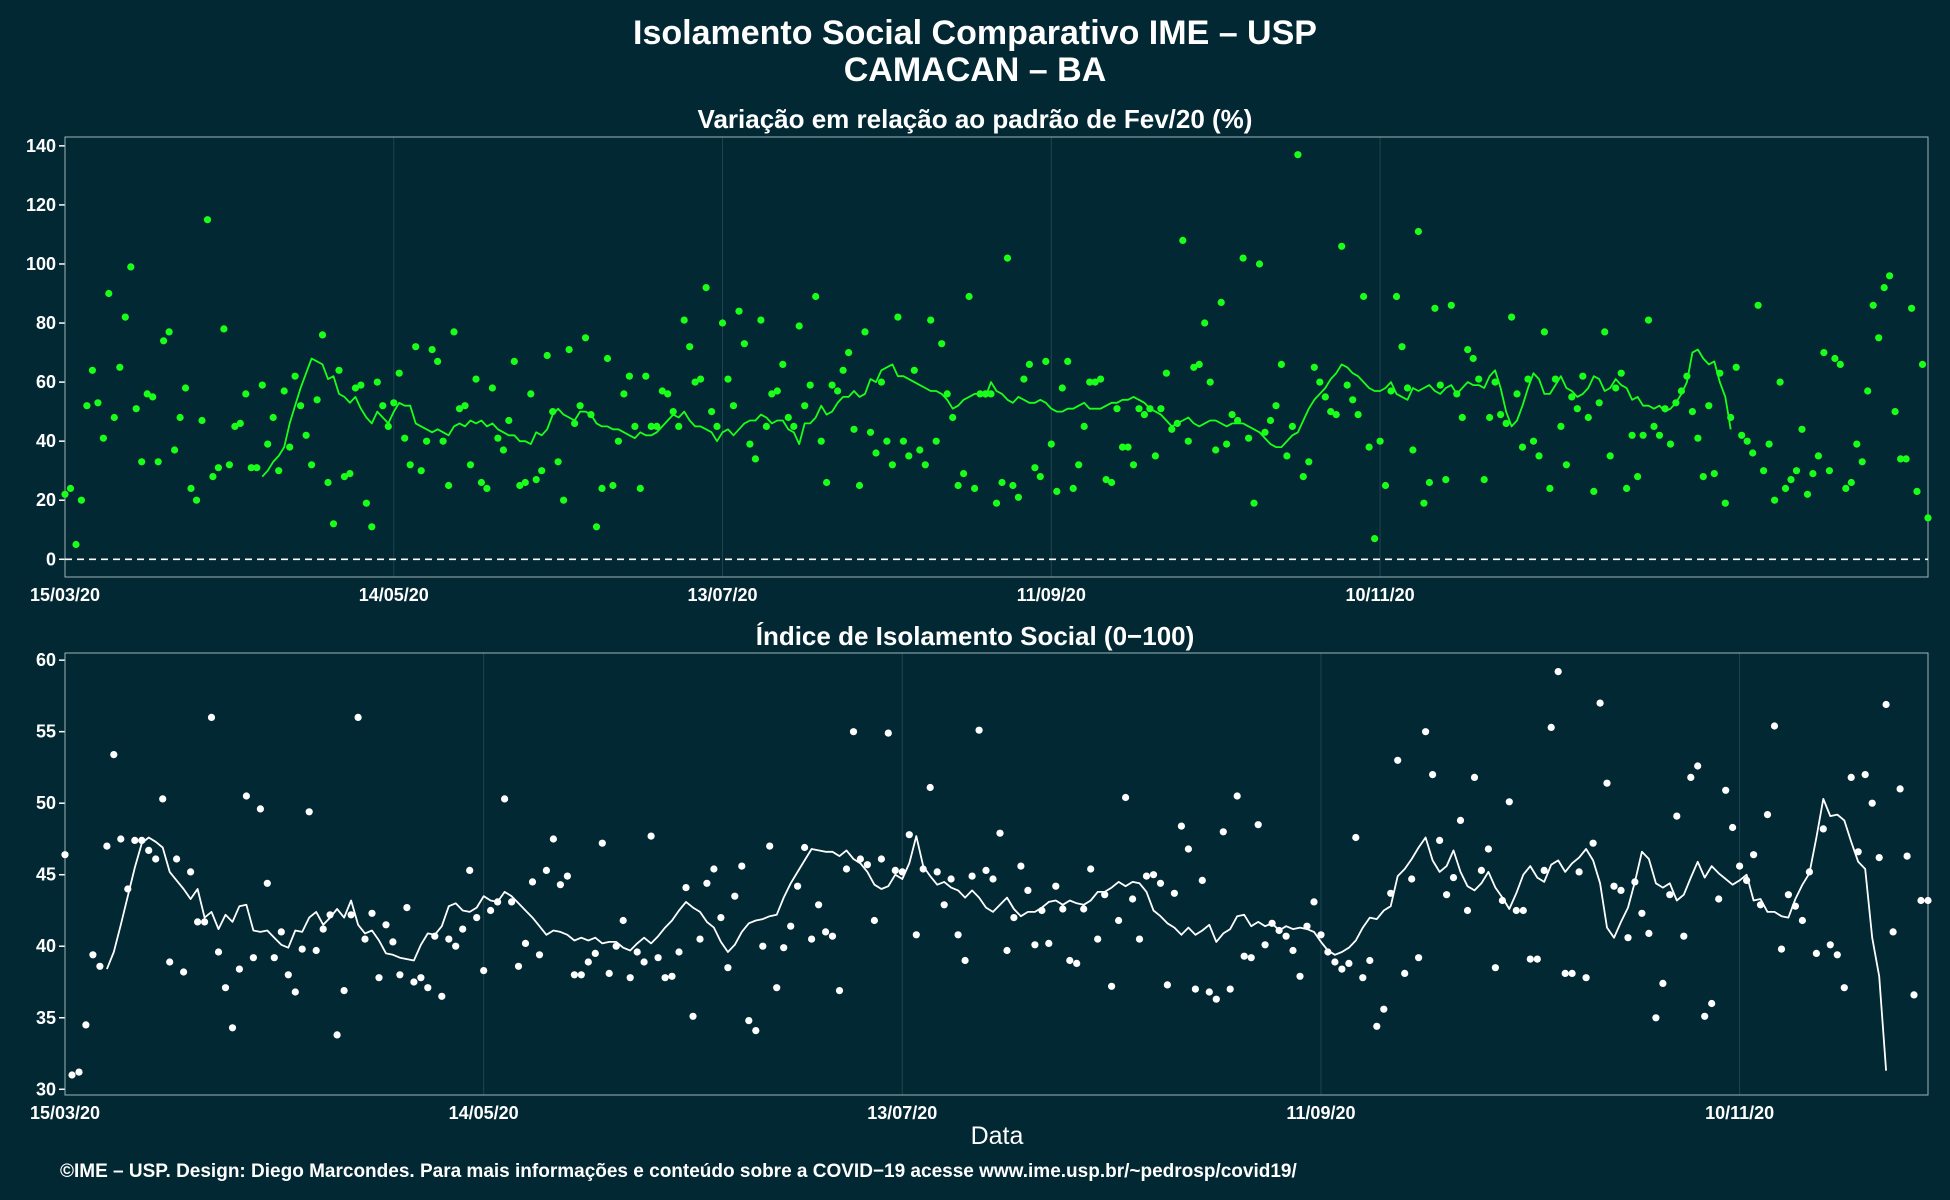  I want to click on x-tick-label: 10/11/20, so click(1739, 1113).